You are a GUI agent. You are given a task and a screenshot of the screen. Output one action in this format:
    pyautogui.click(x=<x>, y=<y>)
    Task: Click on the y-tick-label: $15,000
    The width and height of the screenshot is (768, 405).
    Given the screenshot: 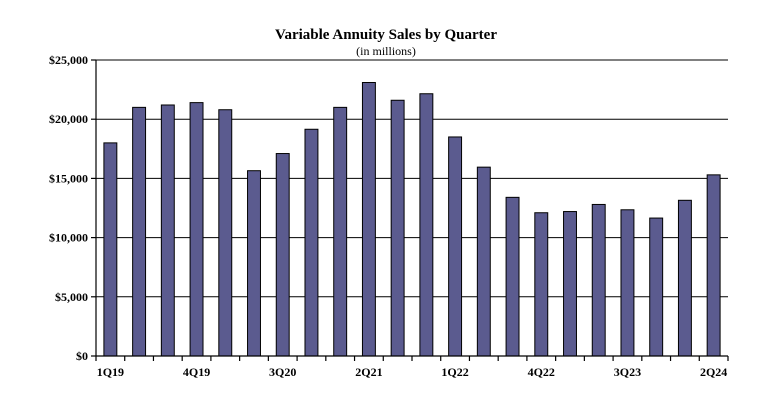 What is the action you would take?
    pyautogui.click(x=68, y=178)
    